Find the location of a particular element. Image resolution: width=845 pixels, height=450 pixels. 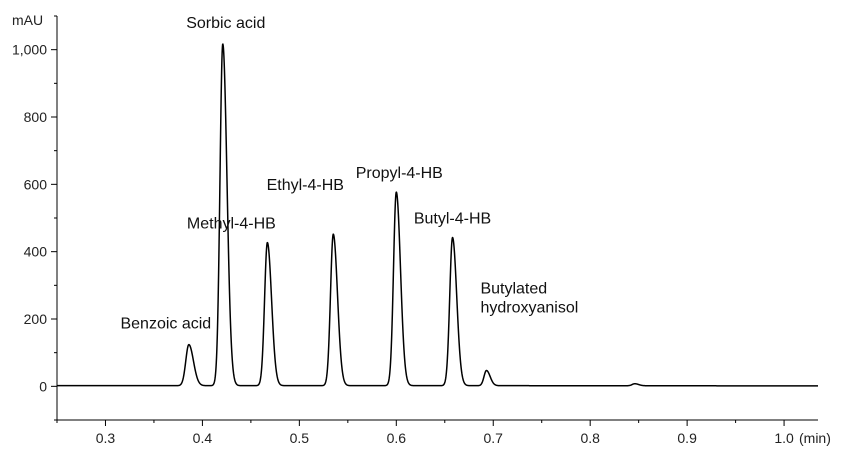

y-tick-label: 400 is located at coordinates (36, 252).